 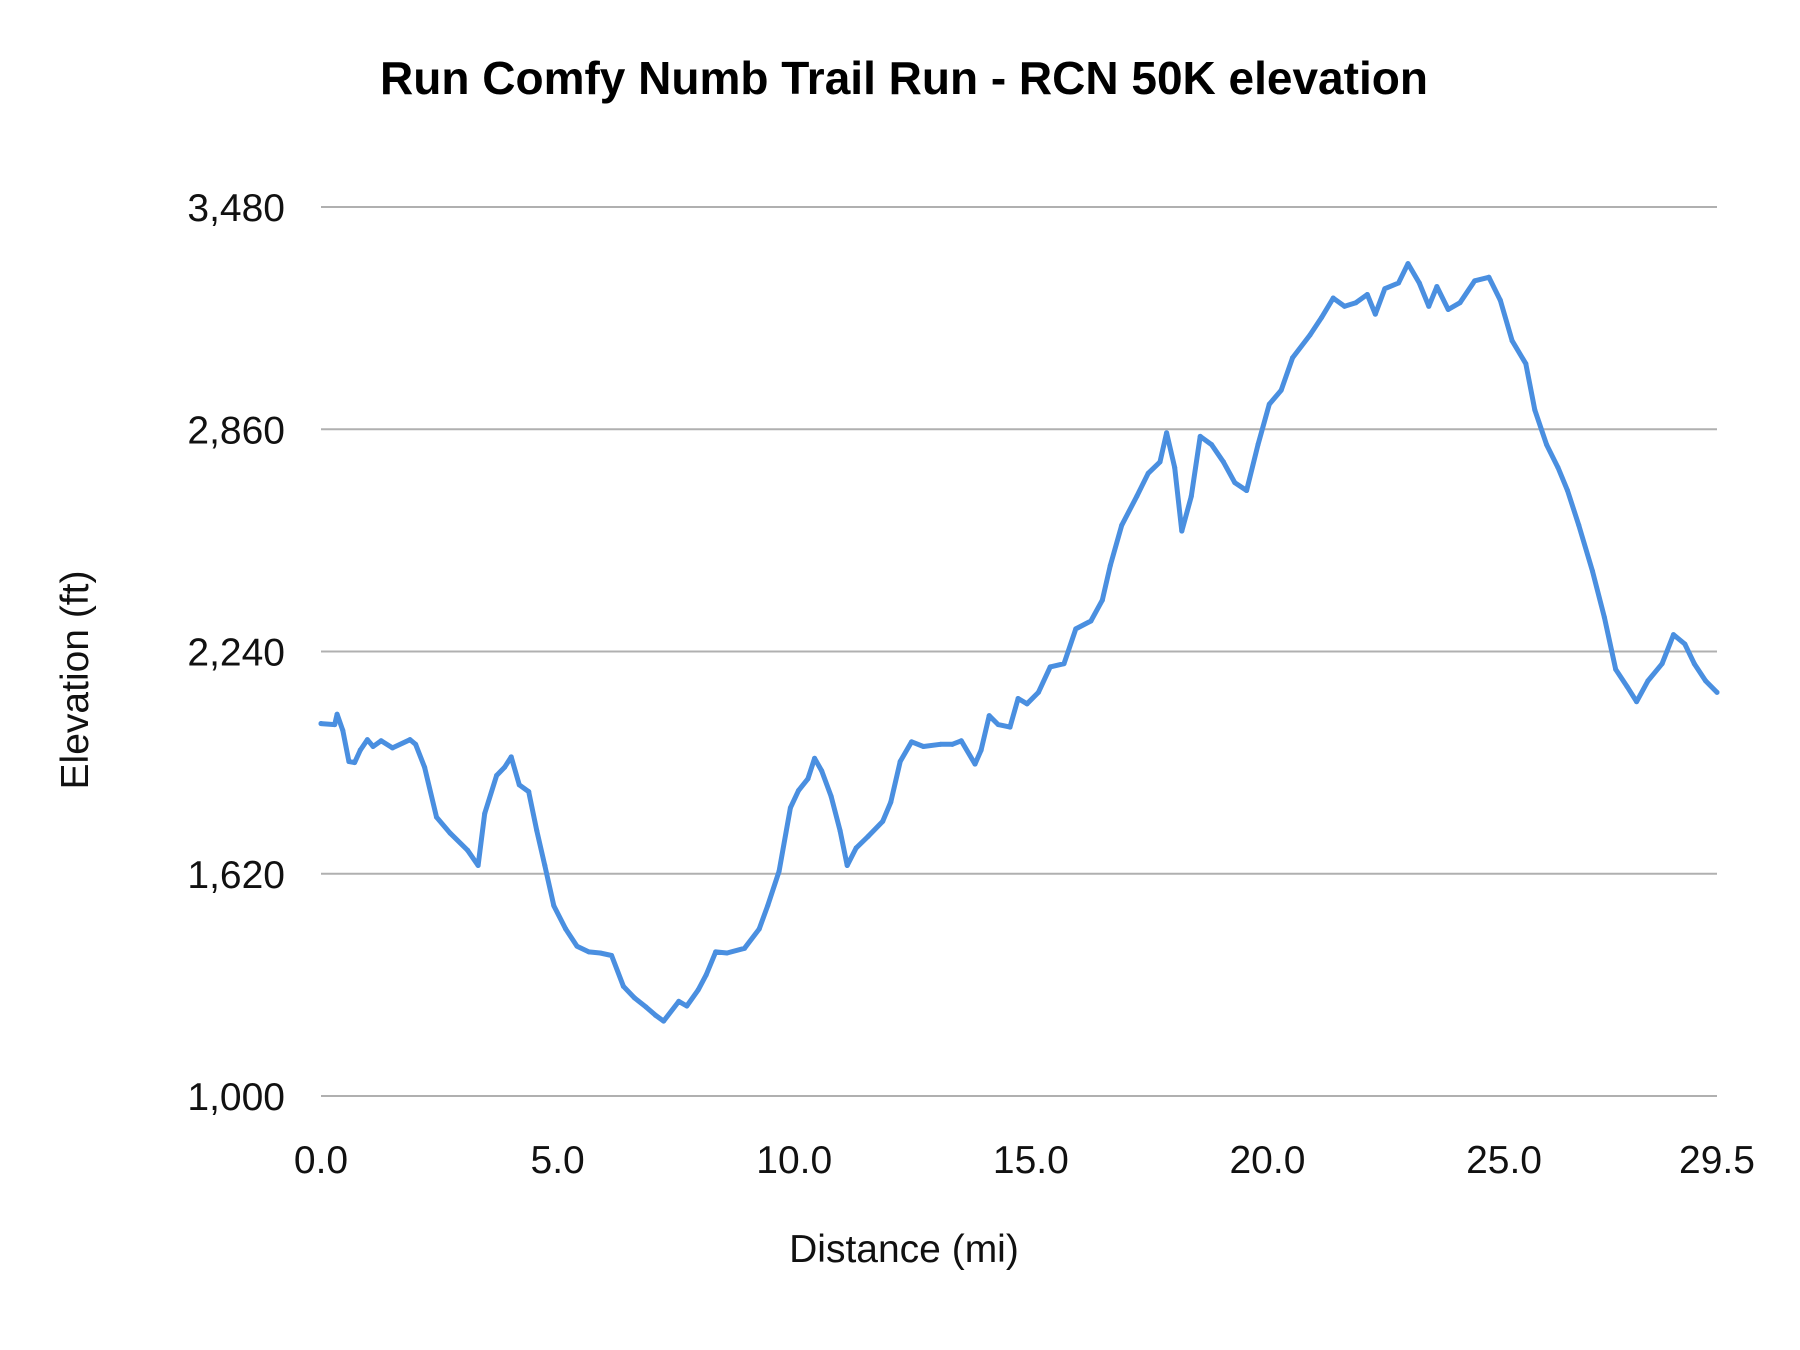 What do you see at coordinates (1504, 1160) in the screenshot?
I see `x-tick-label: 25.0` at bounding box center [1504, 1160].